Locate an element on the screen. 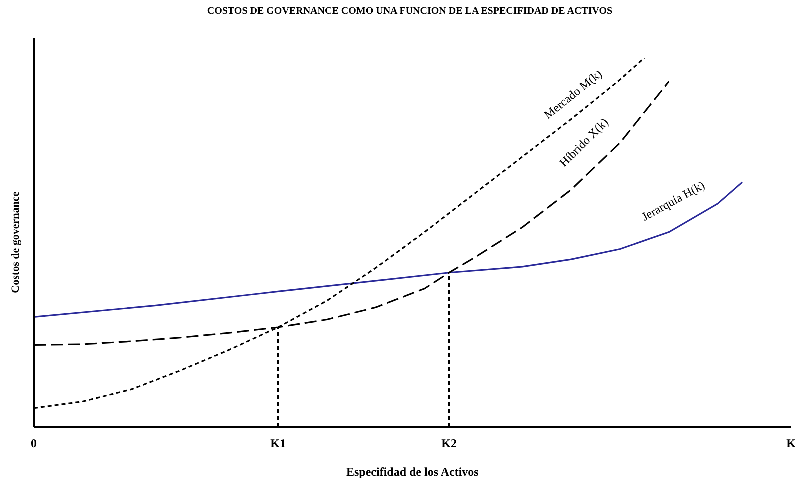  chart-title: COSTOS DE GOVERNANCE COMO UNA FUNCION DE LA ESPECIFIDAD DE ACTIVOS is located at coordinates (410, 12).